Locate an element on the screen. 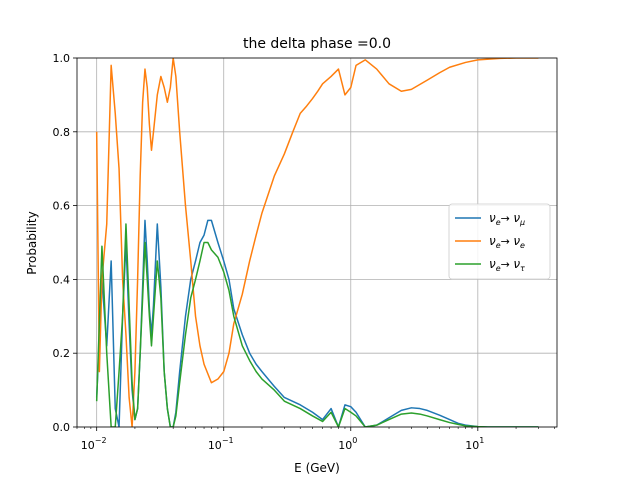 The width and height of the screenshot is (619, 480). legend-label: νe→ ντ is located at coordinates (507, 265).